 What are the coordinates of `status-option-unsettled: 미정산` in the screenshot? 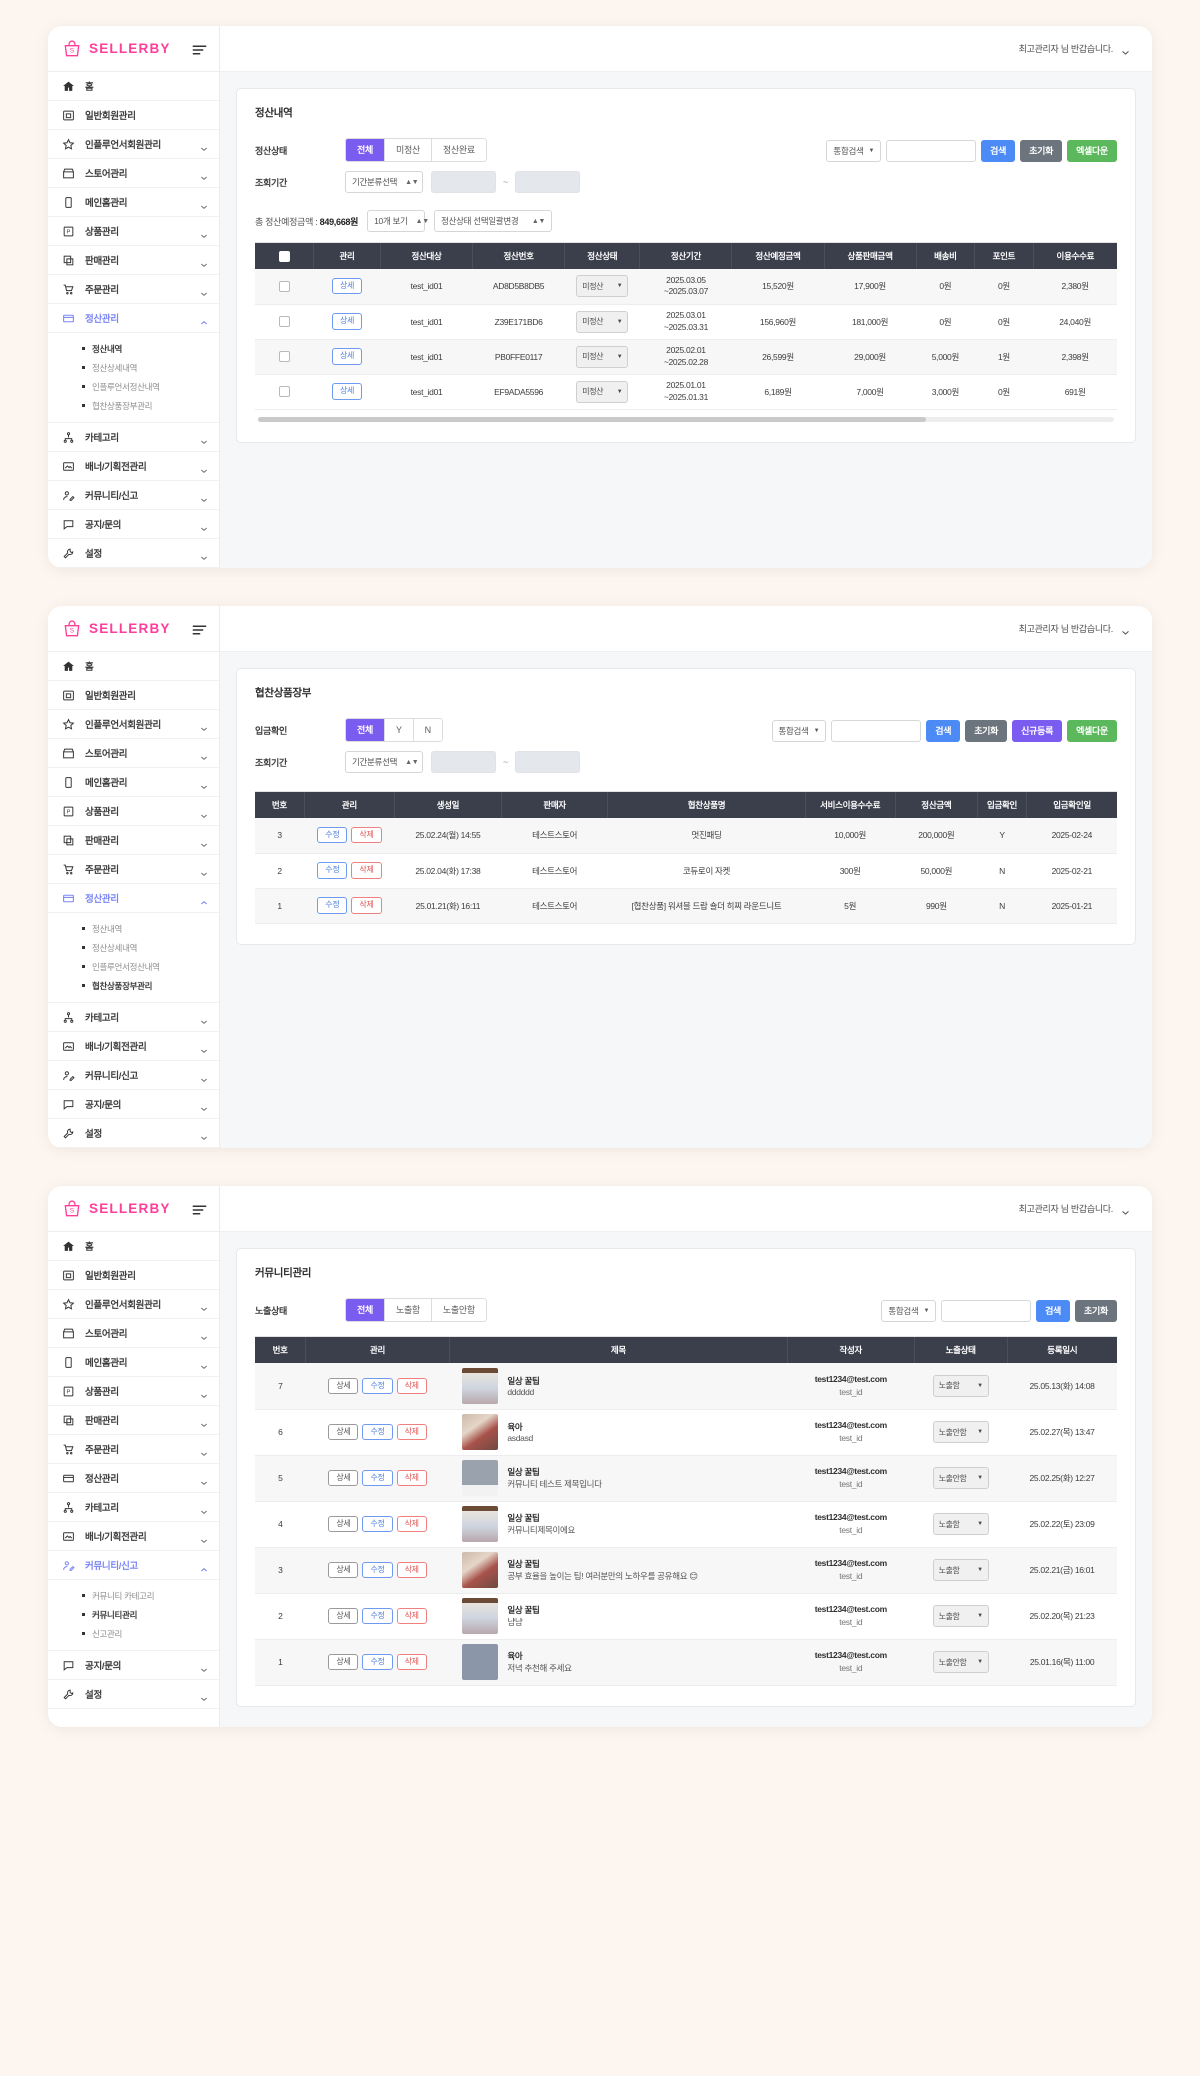 It's located at (408, 150).